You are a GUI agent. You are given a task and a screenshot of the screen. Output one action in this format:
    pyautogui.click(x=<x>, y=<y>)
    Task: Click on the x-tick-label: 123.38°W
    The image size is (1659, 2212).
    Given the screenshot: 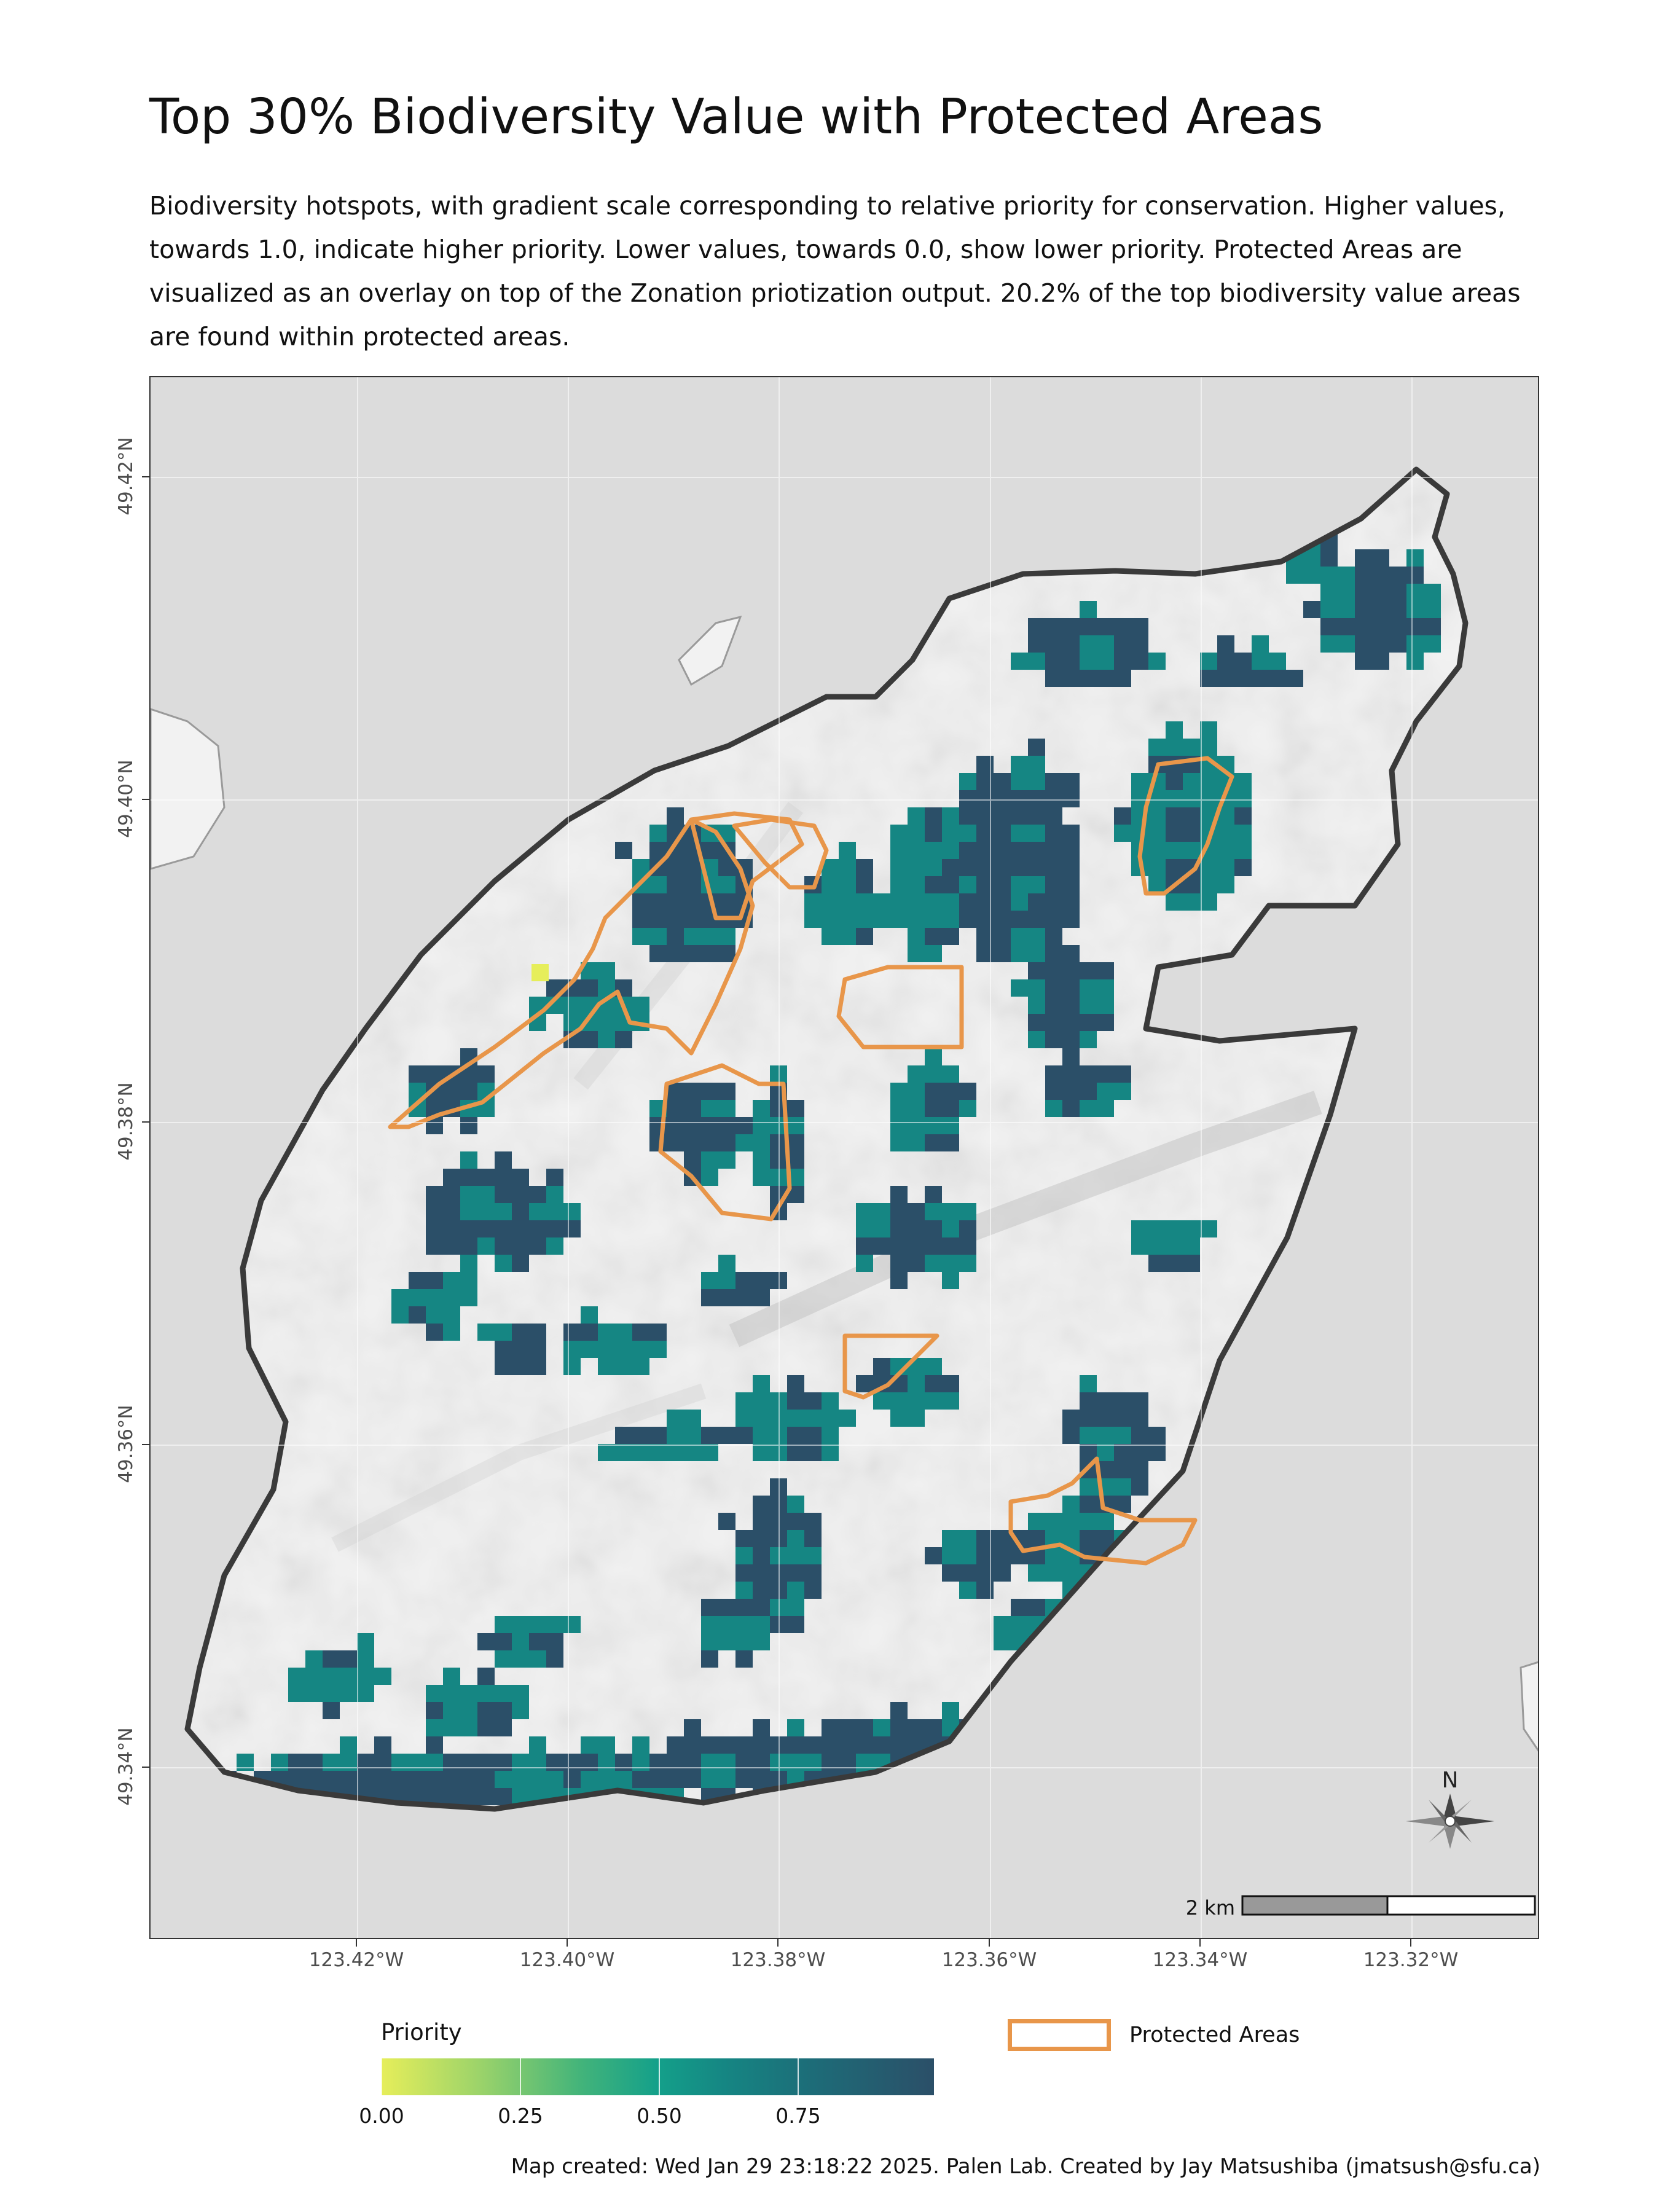 What is the action you would take?
    pyautogui.click(x=778, y=1960)
    